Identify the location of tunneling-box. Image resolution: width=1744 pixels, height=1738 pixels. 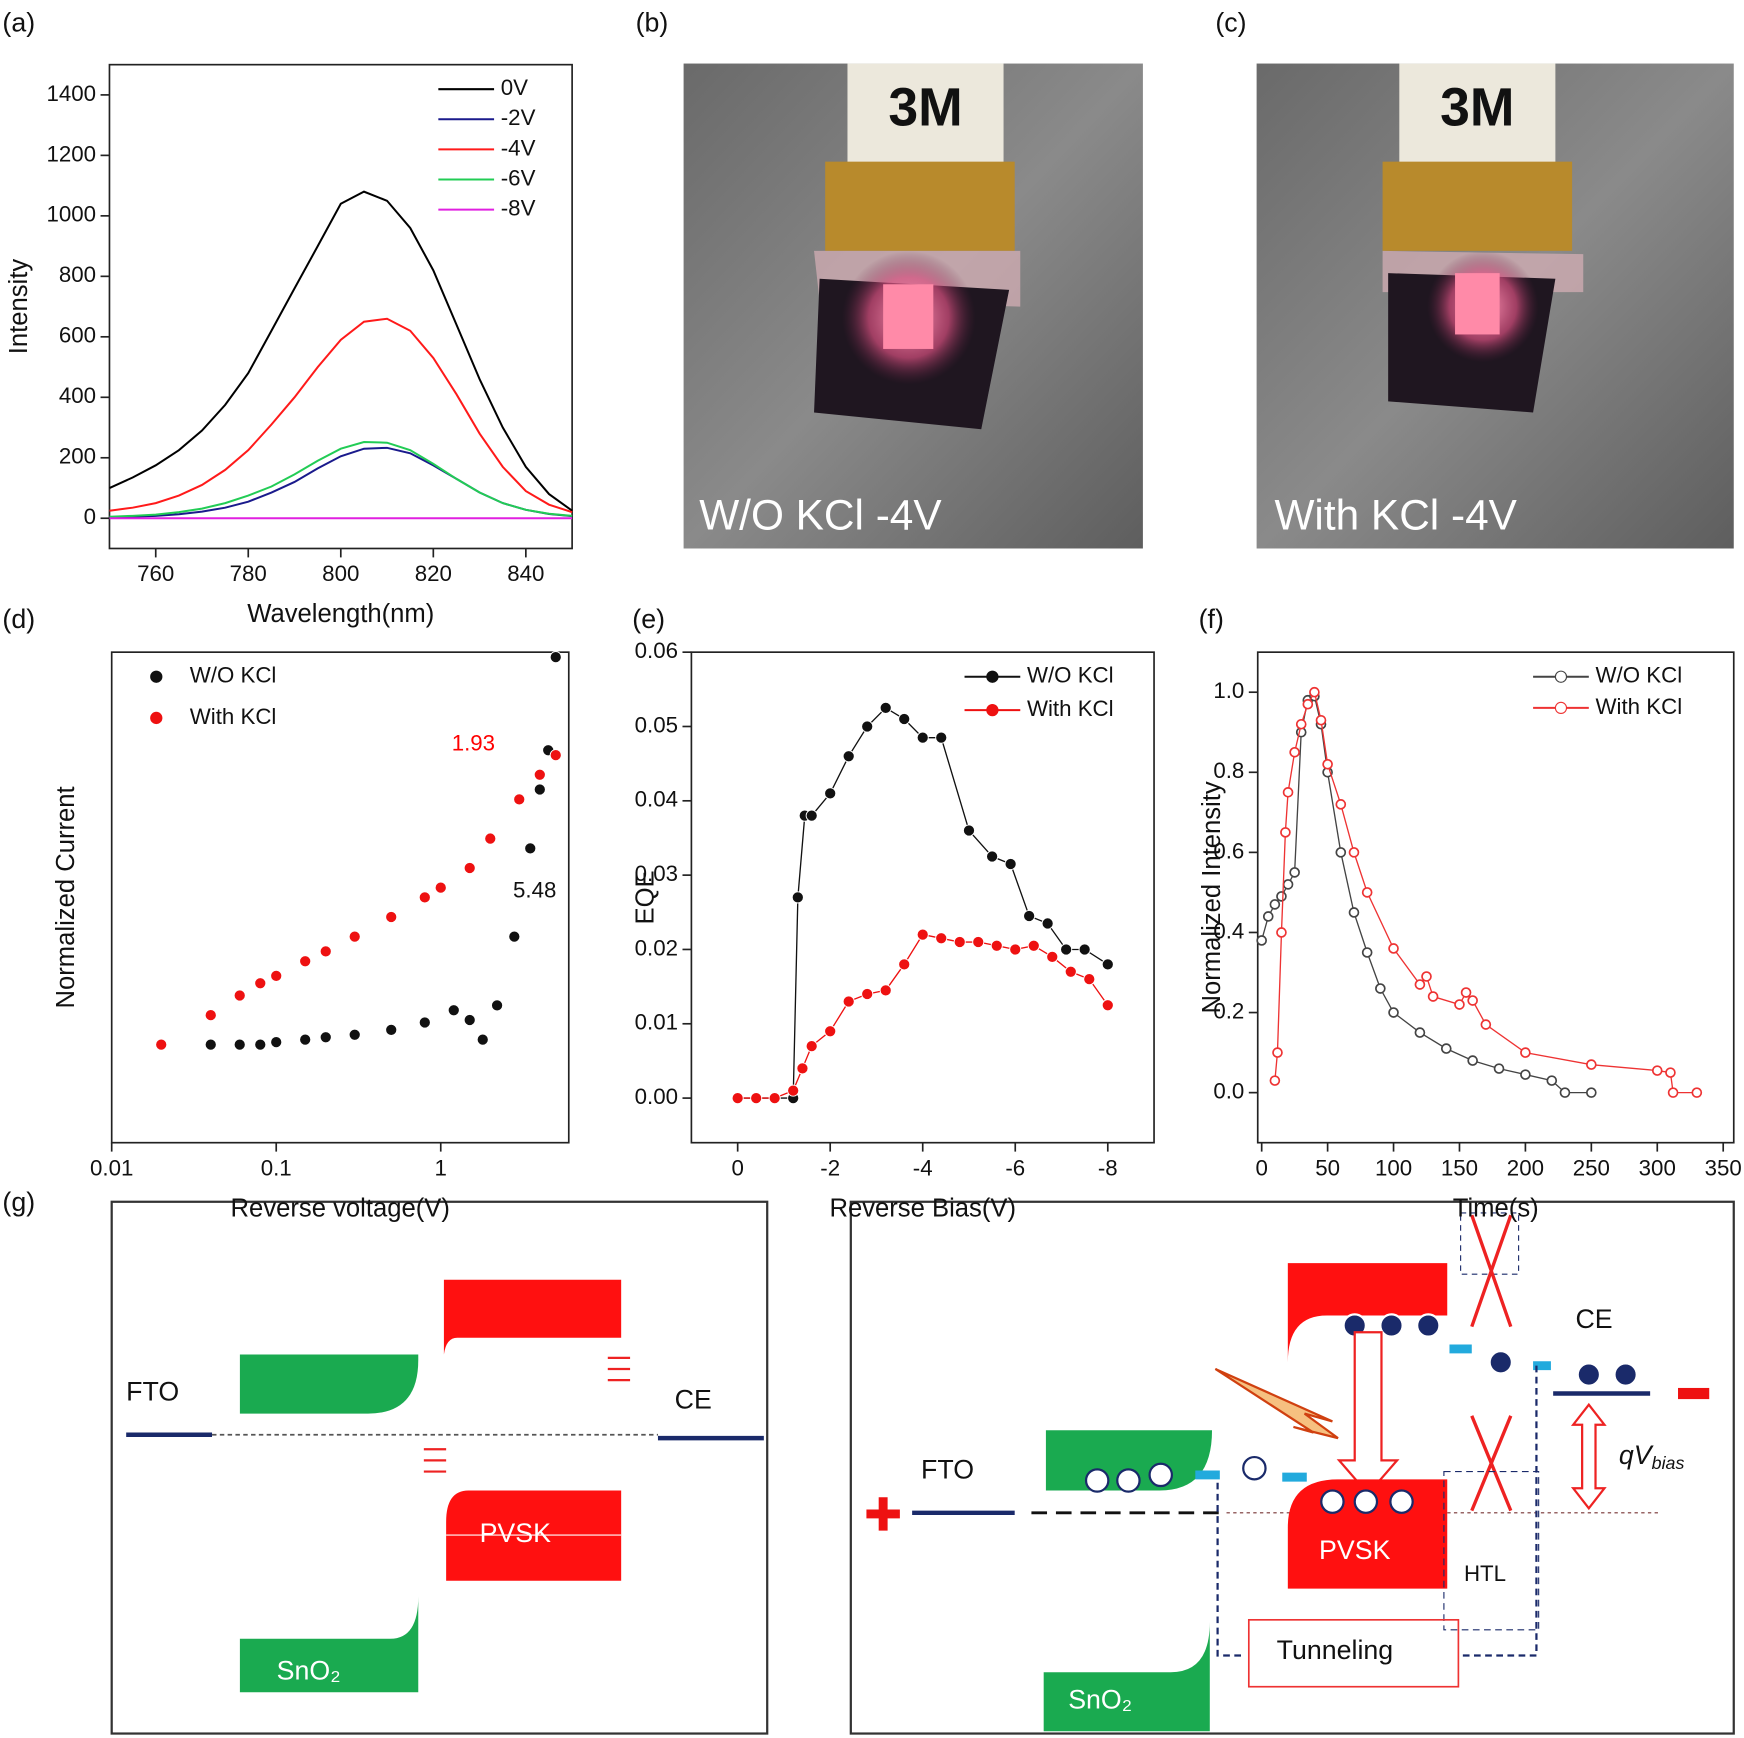
(1353, 1653).